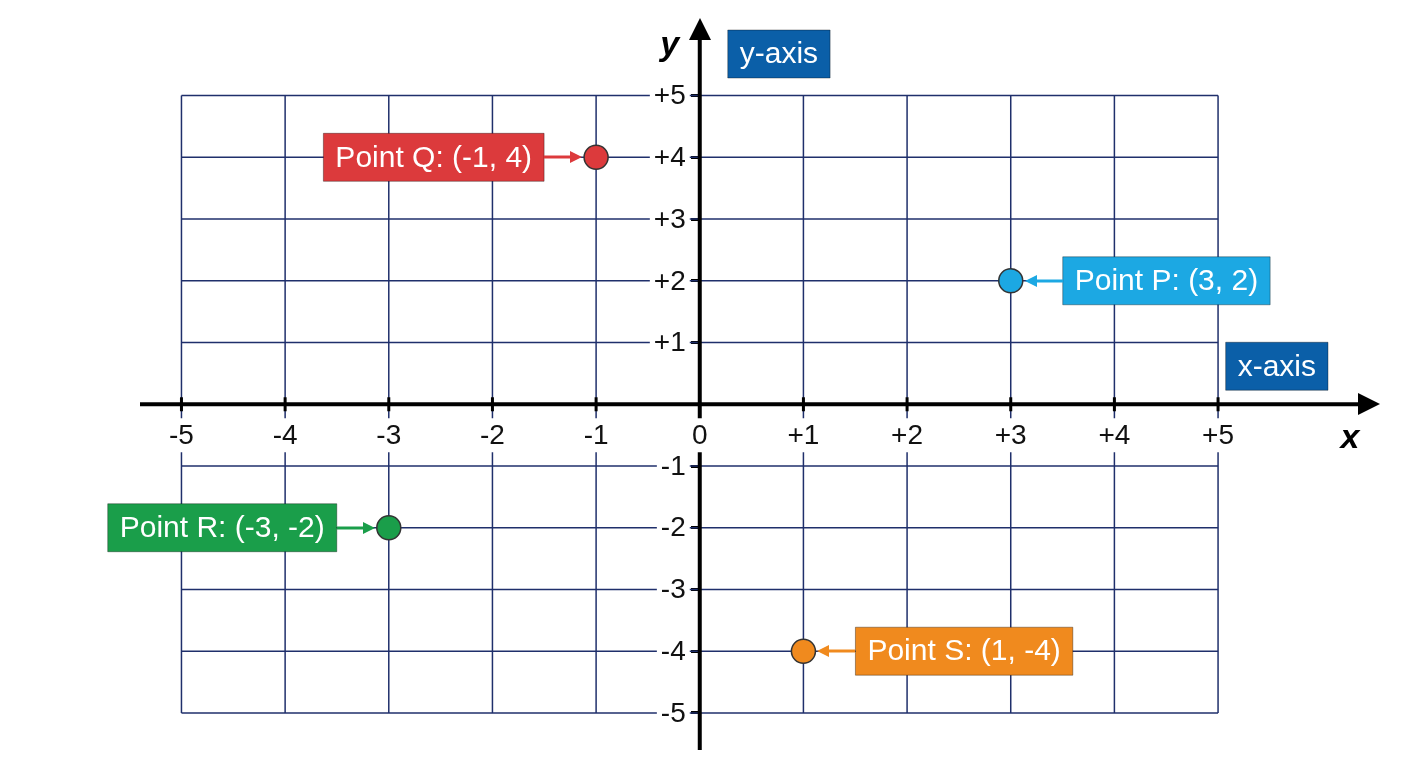 The image size is (1408, 768). What do you see at coordinates (1114, 434) in the screenshot?
I see `x-tick-label: +4` at bounding box center [1114, 434].